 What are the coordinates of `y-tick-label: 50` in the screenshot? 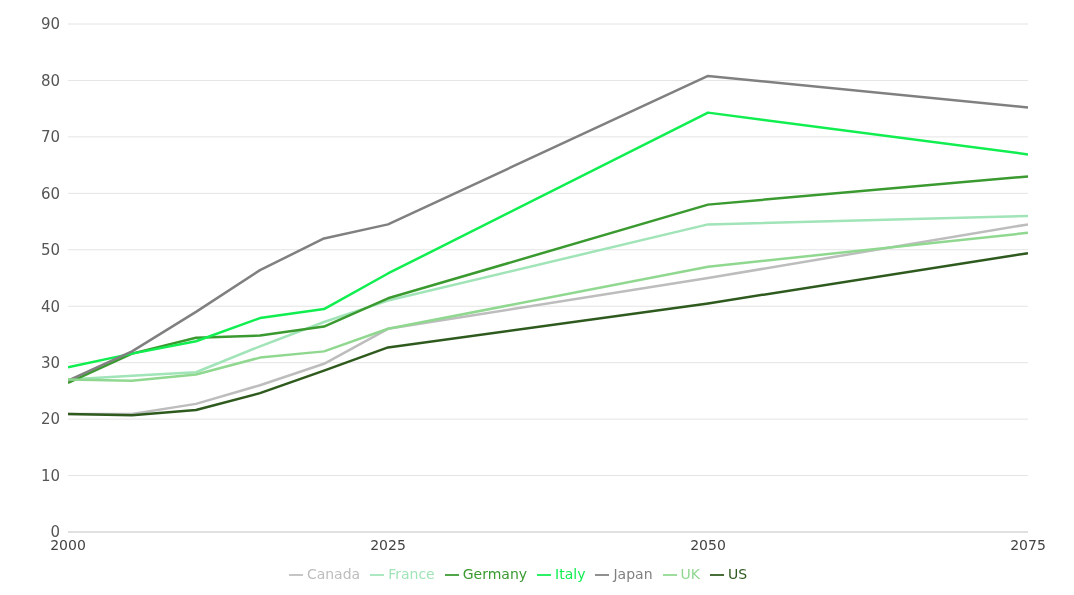 It's located at (50, 250).